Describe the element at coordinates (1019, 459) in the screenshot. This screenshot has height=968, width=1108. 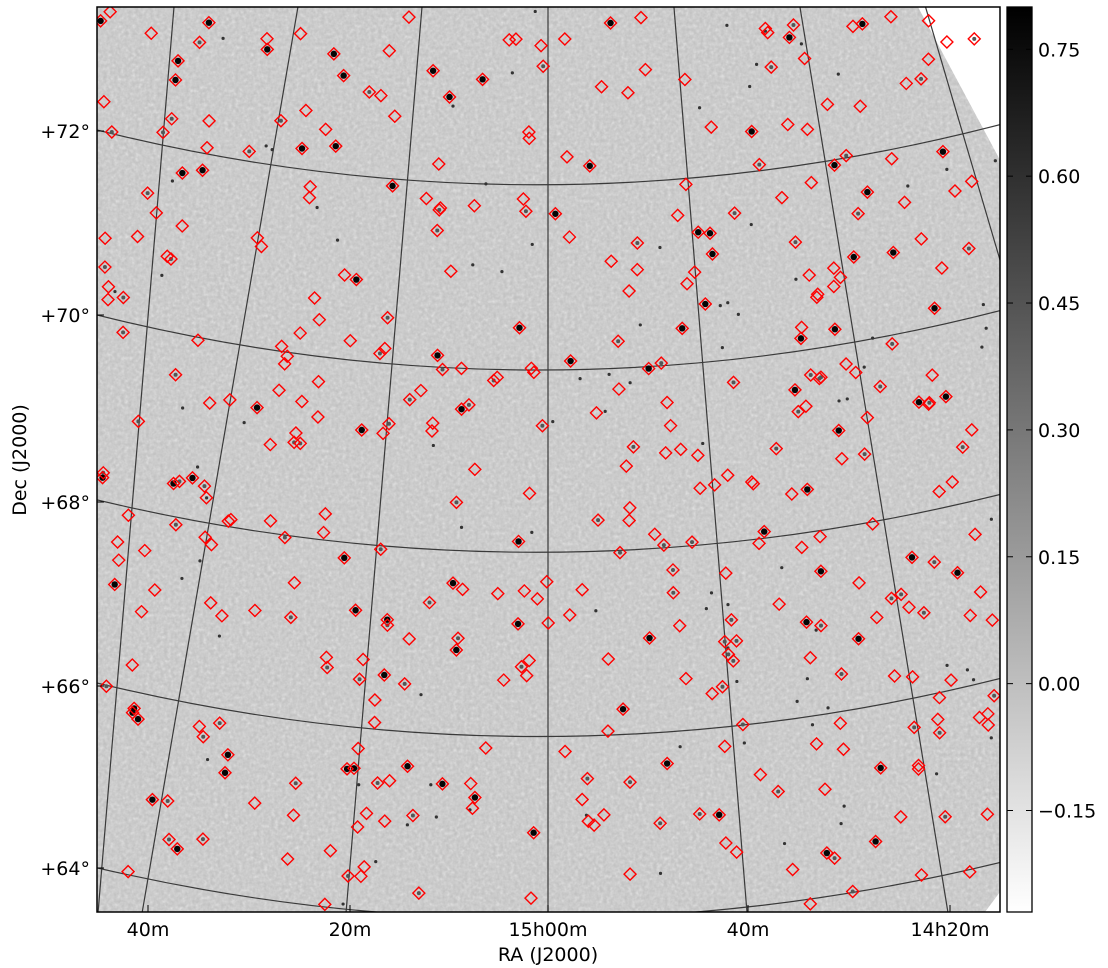
I see `colorbar-frame` at that location.